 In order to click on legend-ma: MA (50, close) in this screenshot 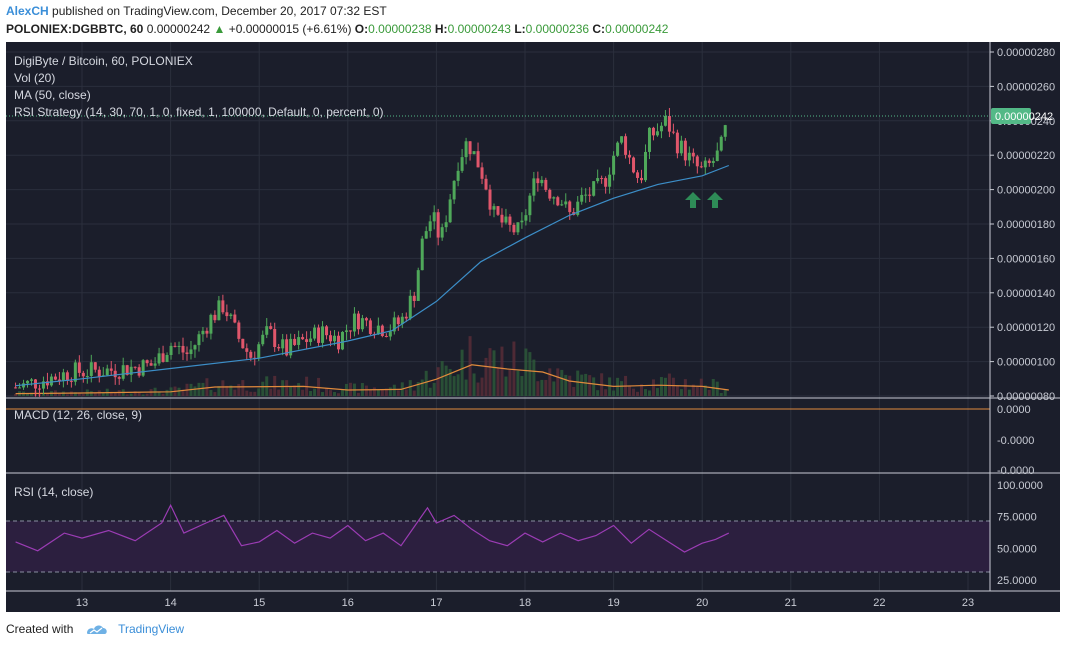, I will do `click(52, 95)`.